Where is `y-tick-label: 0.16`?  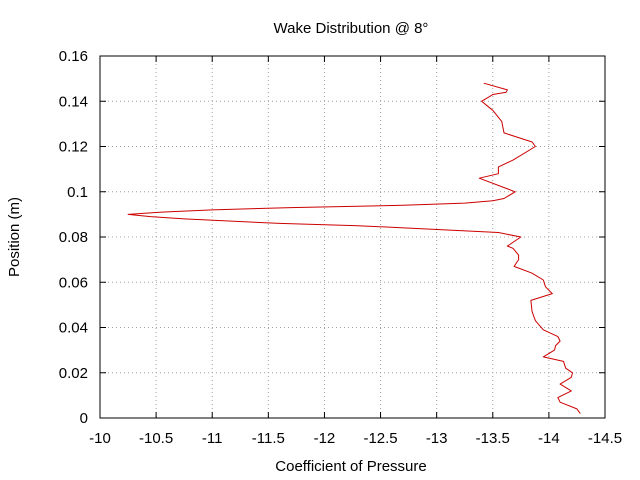 y-tick-label: 0.16 is located at coordinates (73, 56).